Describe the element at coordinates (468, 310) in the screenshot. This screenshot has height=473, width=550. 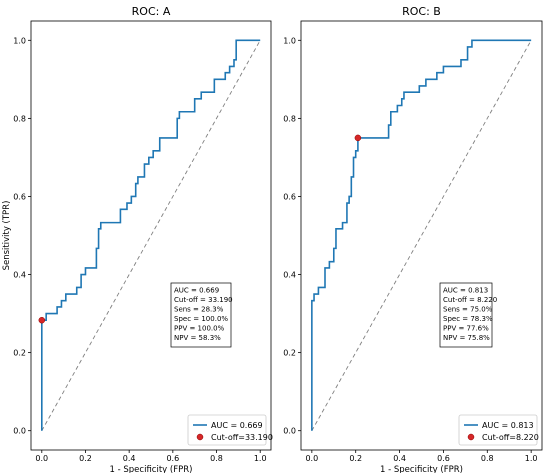
I see `stats-line: Sens = 75.0%` at that location.